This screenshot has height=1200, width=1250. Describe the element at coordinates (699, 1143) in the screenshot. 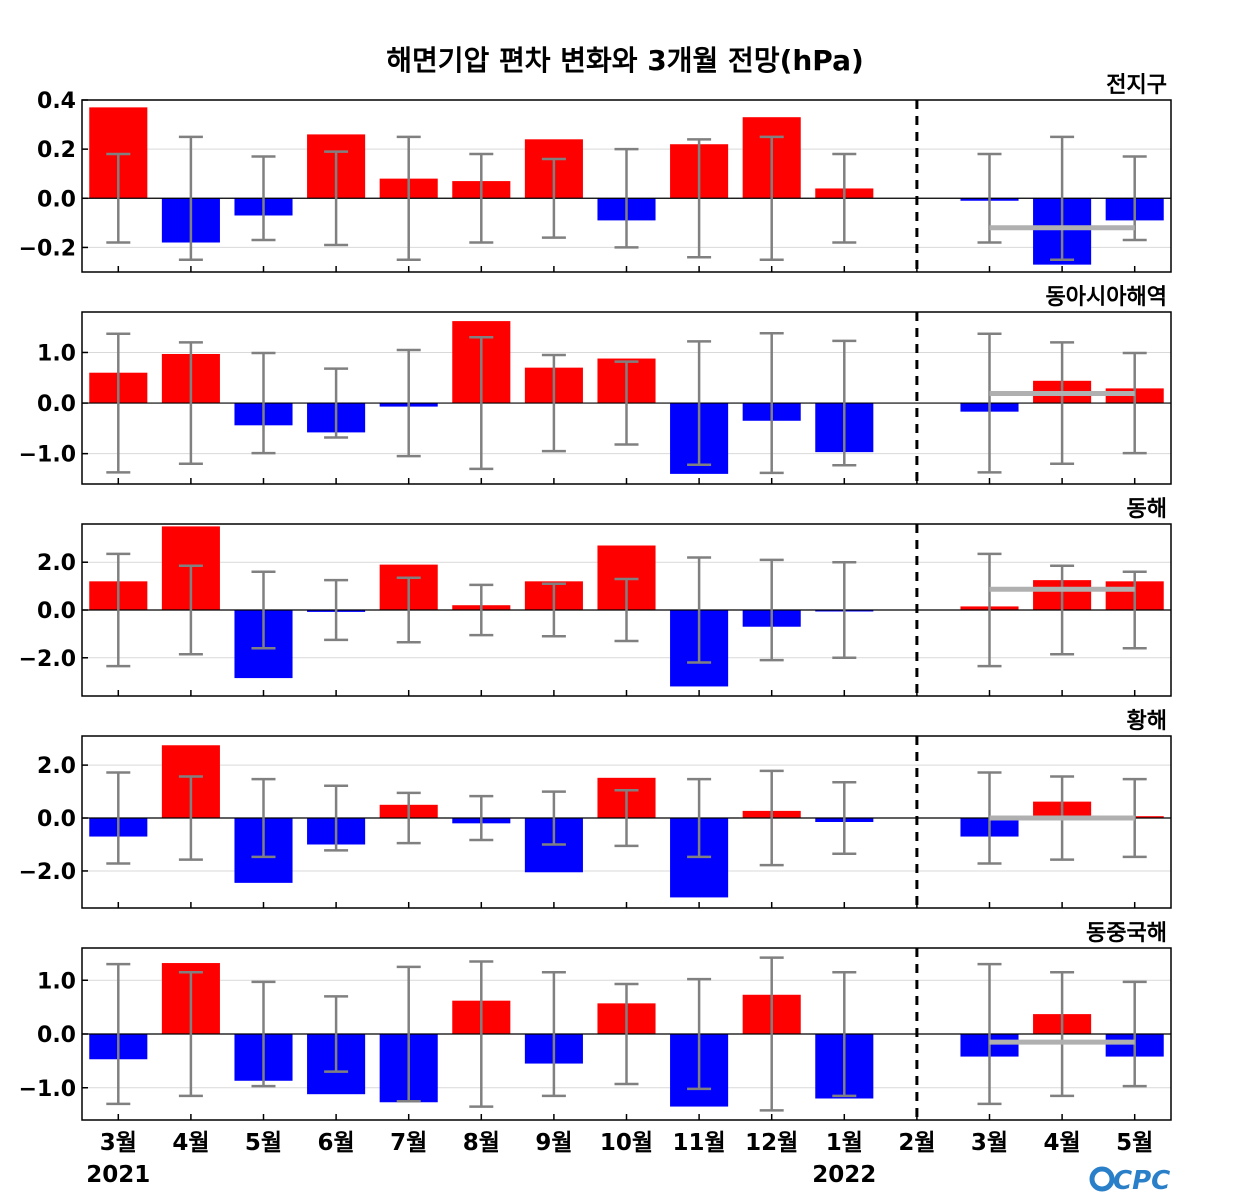

I see `x-tick-label: 11월` at that location.